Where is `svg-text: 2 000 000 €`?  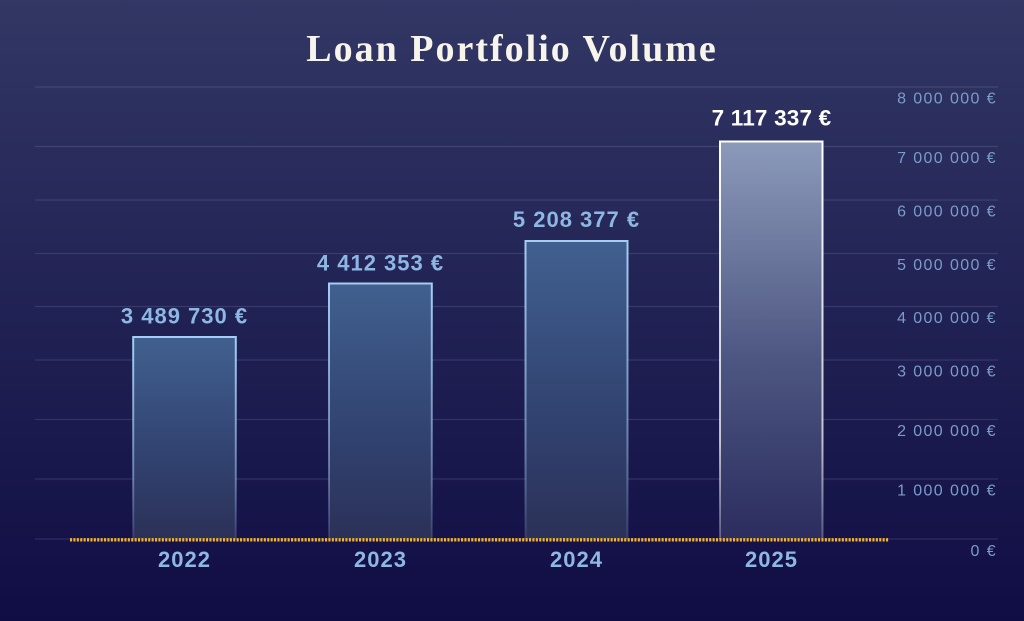 svg-text: 2 000 000 € is located at coordinates (947, 431).